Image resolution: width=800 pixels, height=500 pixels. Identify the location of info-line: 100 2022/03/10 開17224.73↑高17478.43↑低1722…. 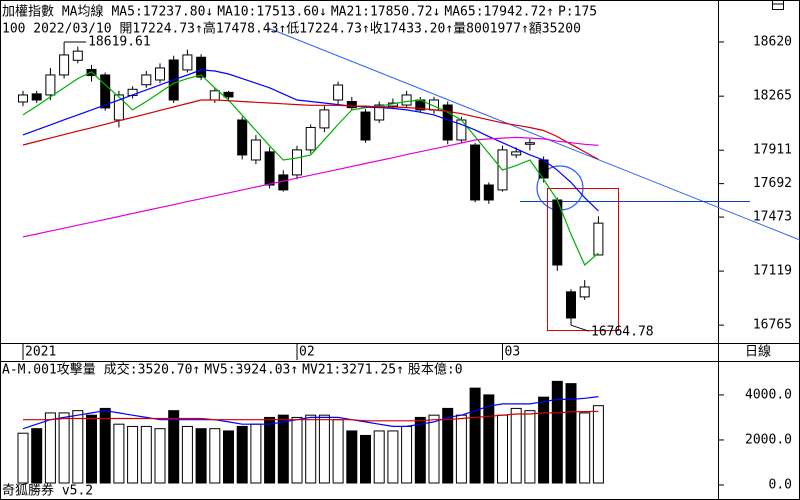
(291, 29).